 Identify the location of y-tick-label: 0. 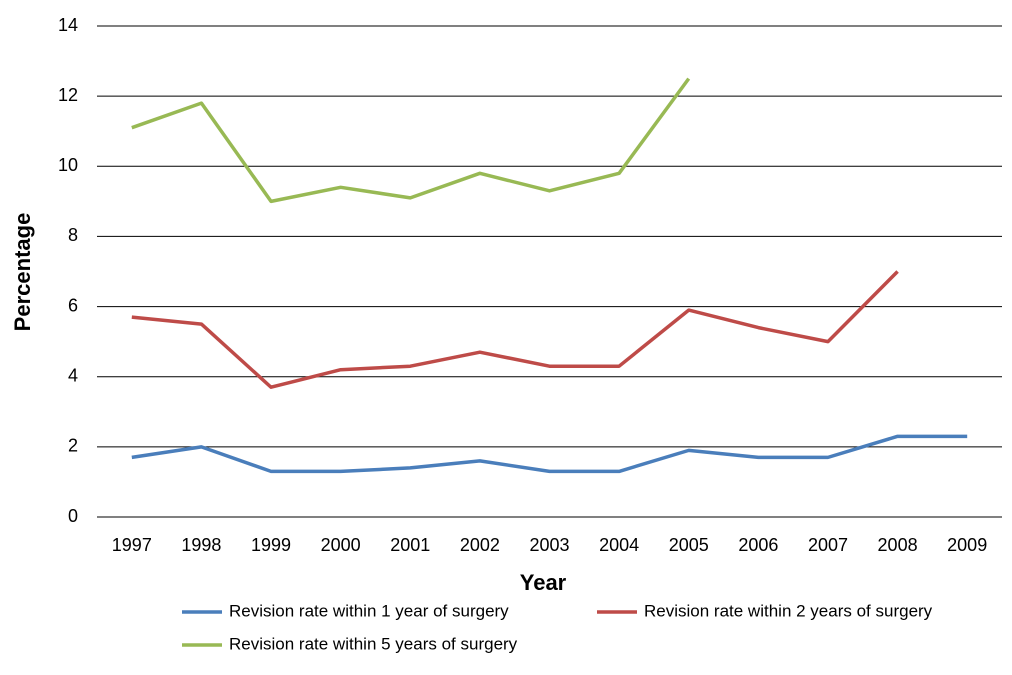
(73, 516).